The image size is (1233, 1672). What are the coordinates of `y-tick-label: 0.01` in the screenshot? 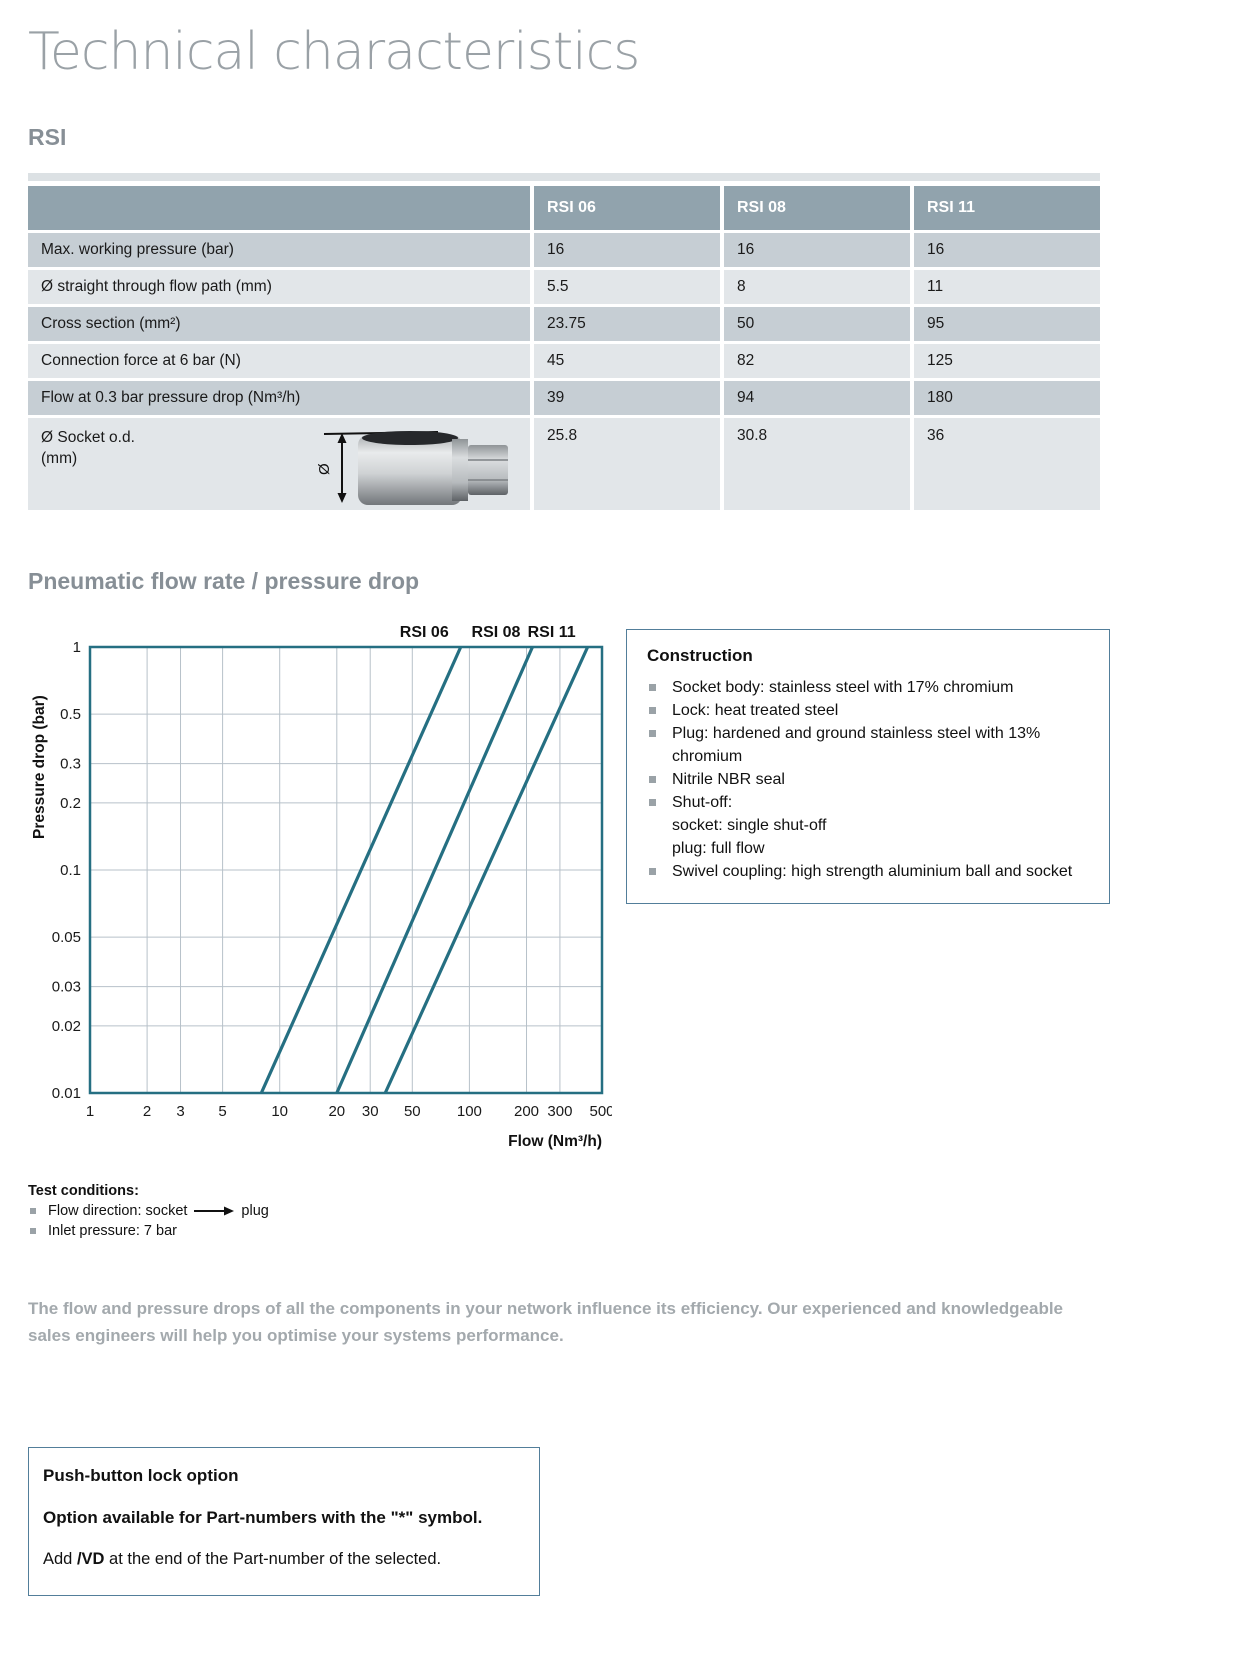 It's located at (66, 1093).